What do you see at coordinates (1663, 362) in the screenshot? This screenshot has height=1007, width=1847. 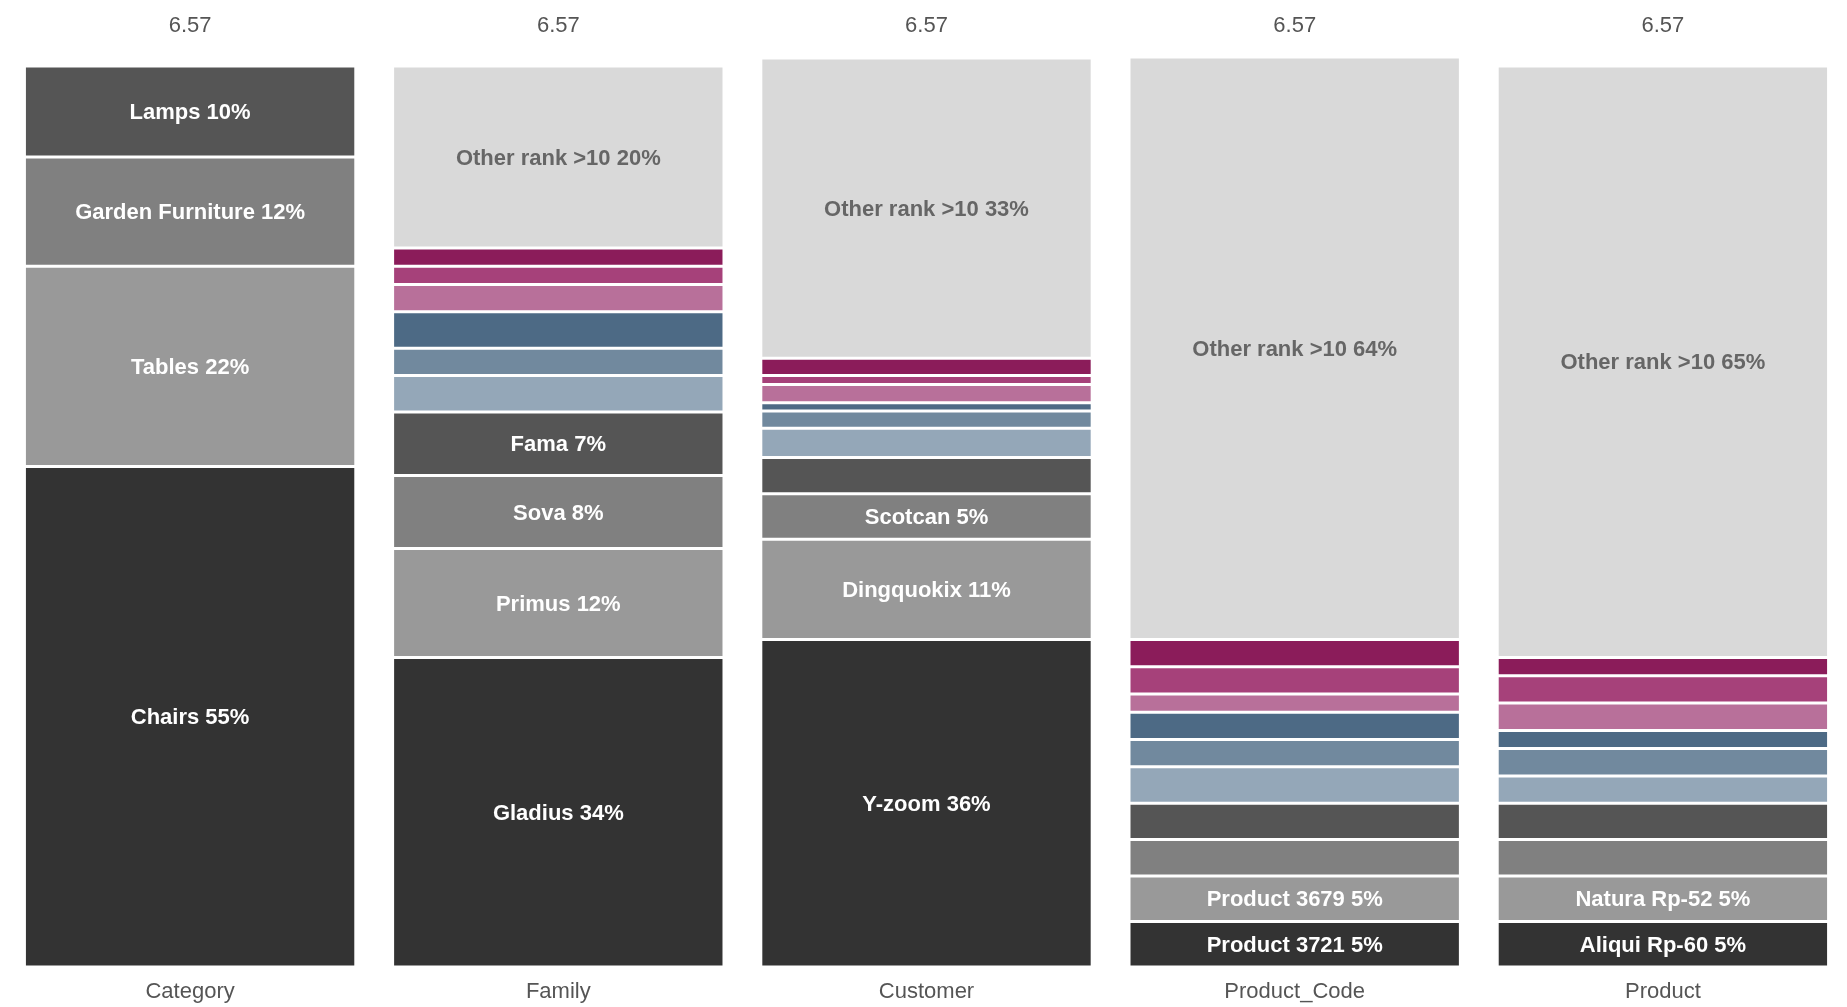 I see `data-label: Other rank >10 65%` at bounding box center [1663, 362].